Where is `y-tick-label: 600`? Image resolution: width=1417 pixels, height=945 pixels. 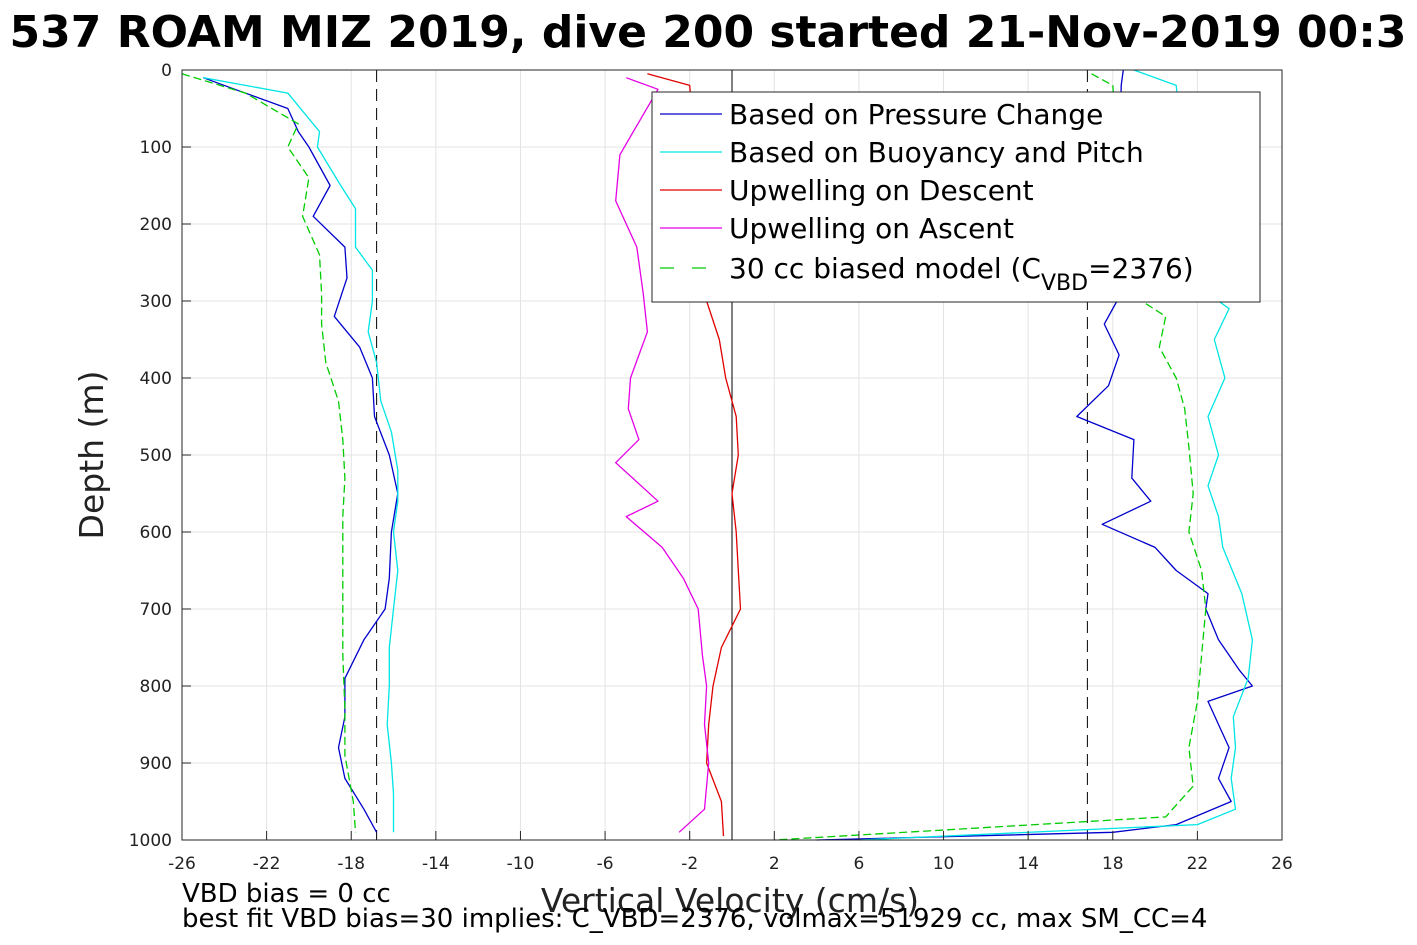
y-tick-label: 600 is located at coordinates (156, 533).